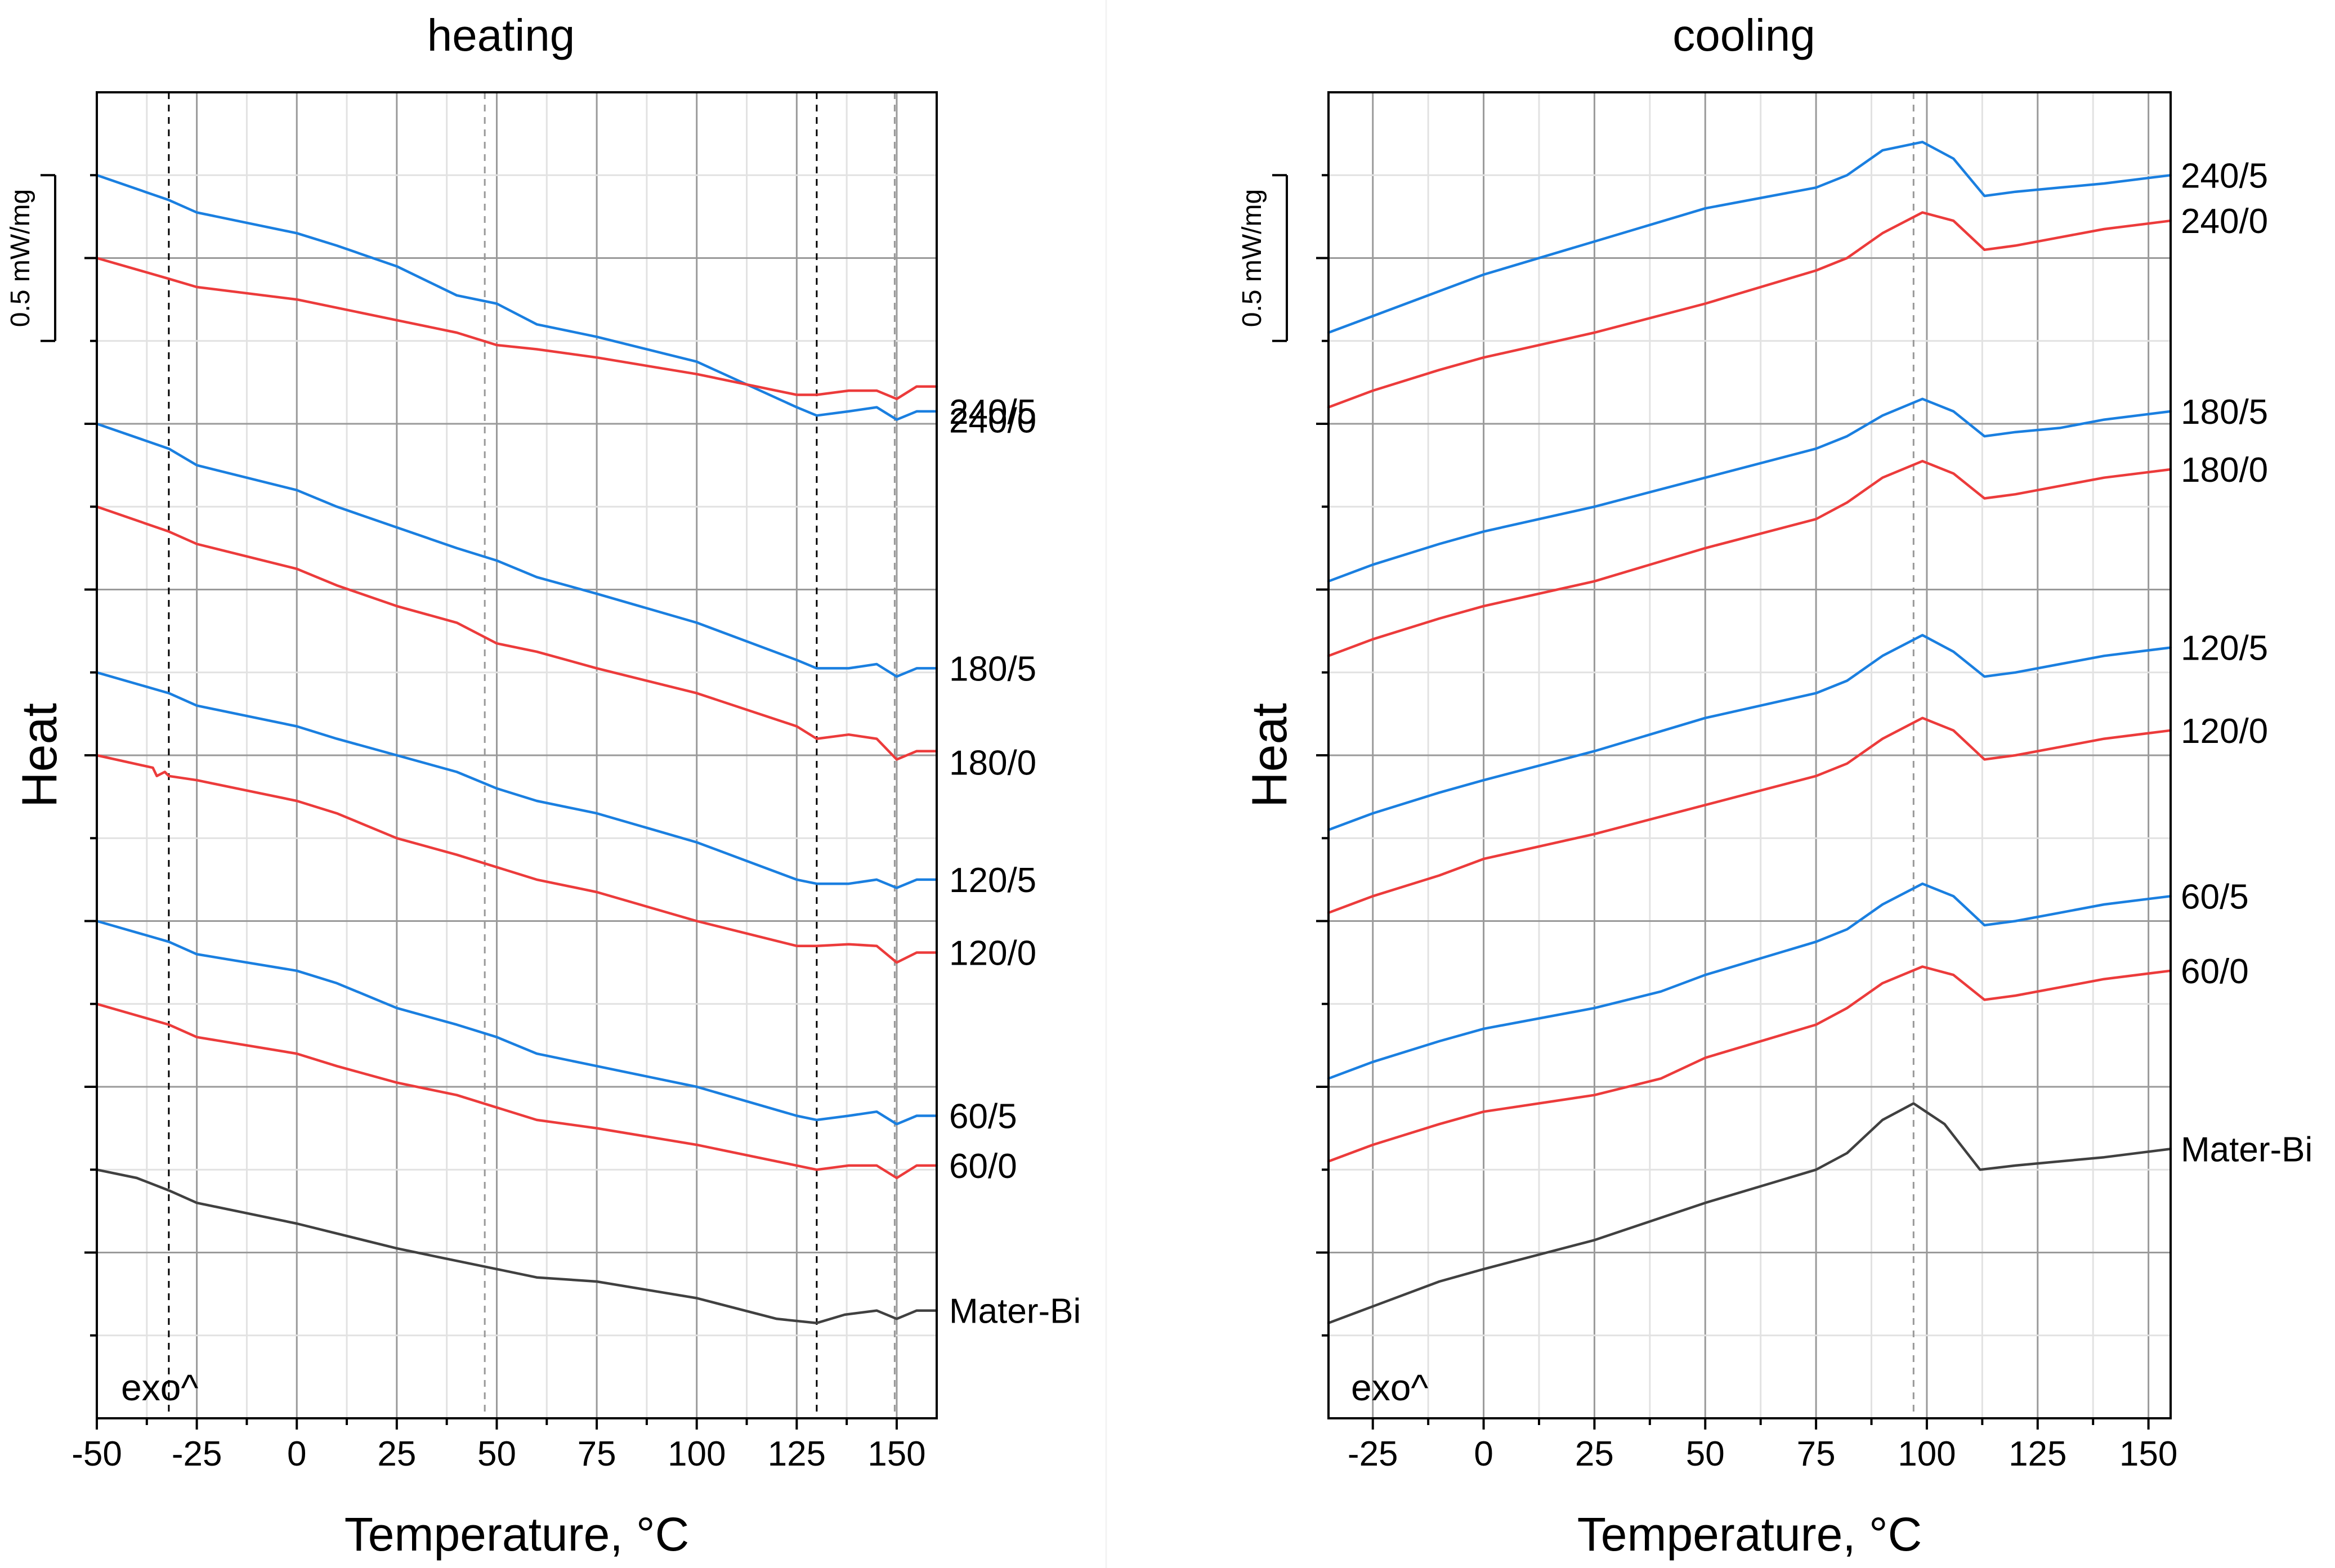 This screenshot has height=1568, width=2335. Describe the element at coordinates (96, 1454) in the screenshot. I see `heating-x-tick-label: -50` at that location.